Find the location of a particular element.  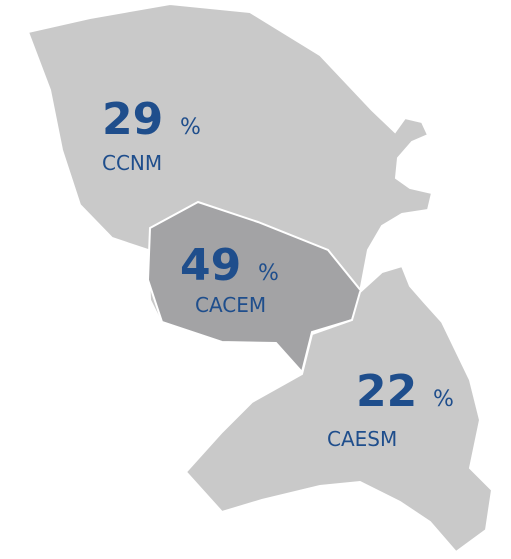

region-name: CAESM is located at coordinates (362, 439).